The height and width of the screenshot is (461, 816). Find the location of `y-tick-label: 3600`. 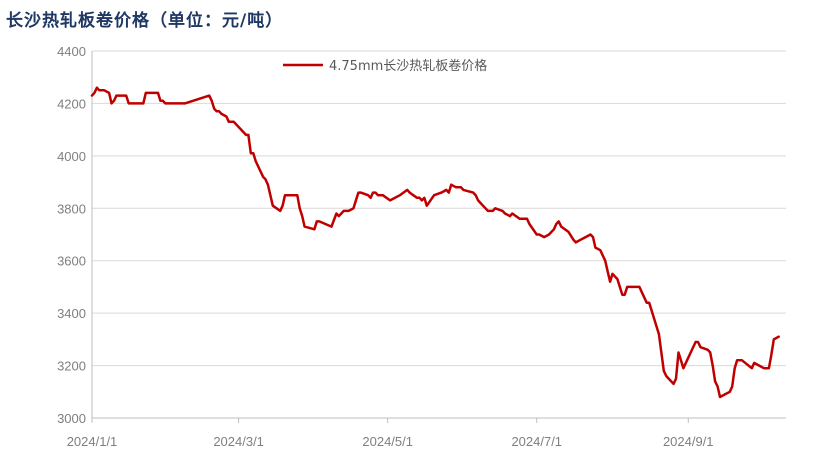

y-tick-label: 3600 is located at coordinates (71, 261).